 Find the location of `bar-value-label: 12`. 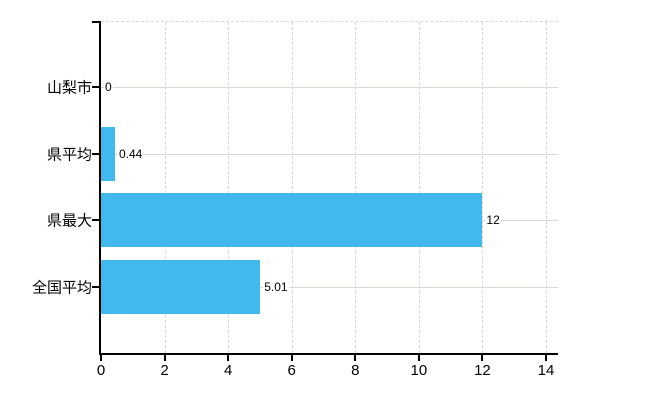

bar-value-label: 12 is located at coordinates (493, 220).